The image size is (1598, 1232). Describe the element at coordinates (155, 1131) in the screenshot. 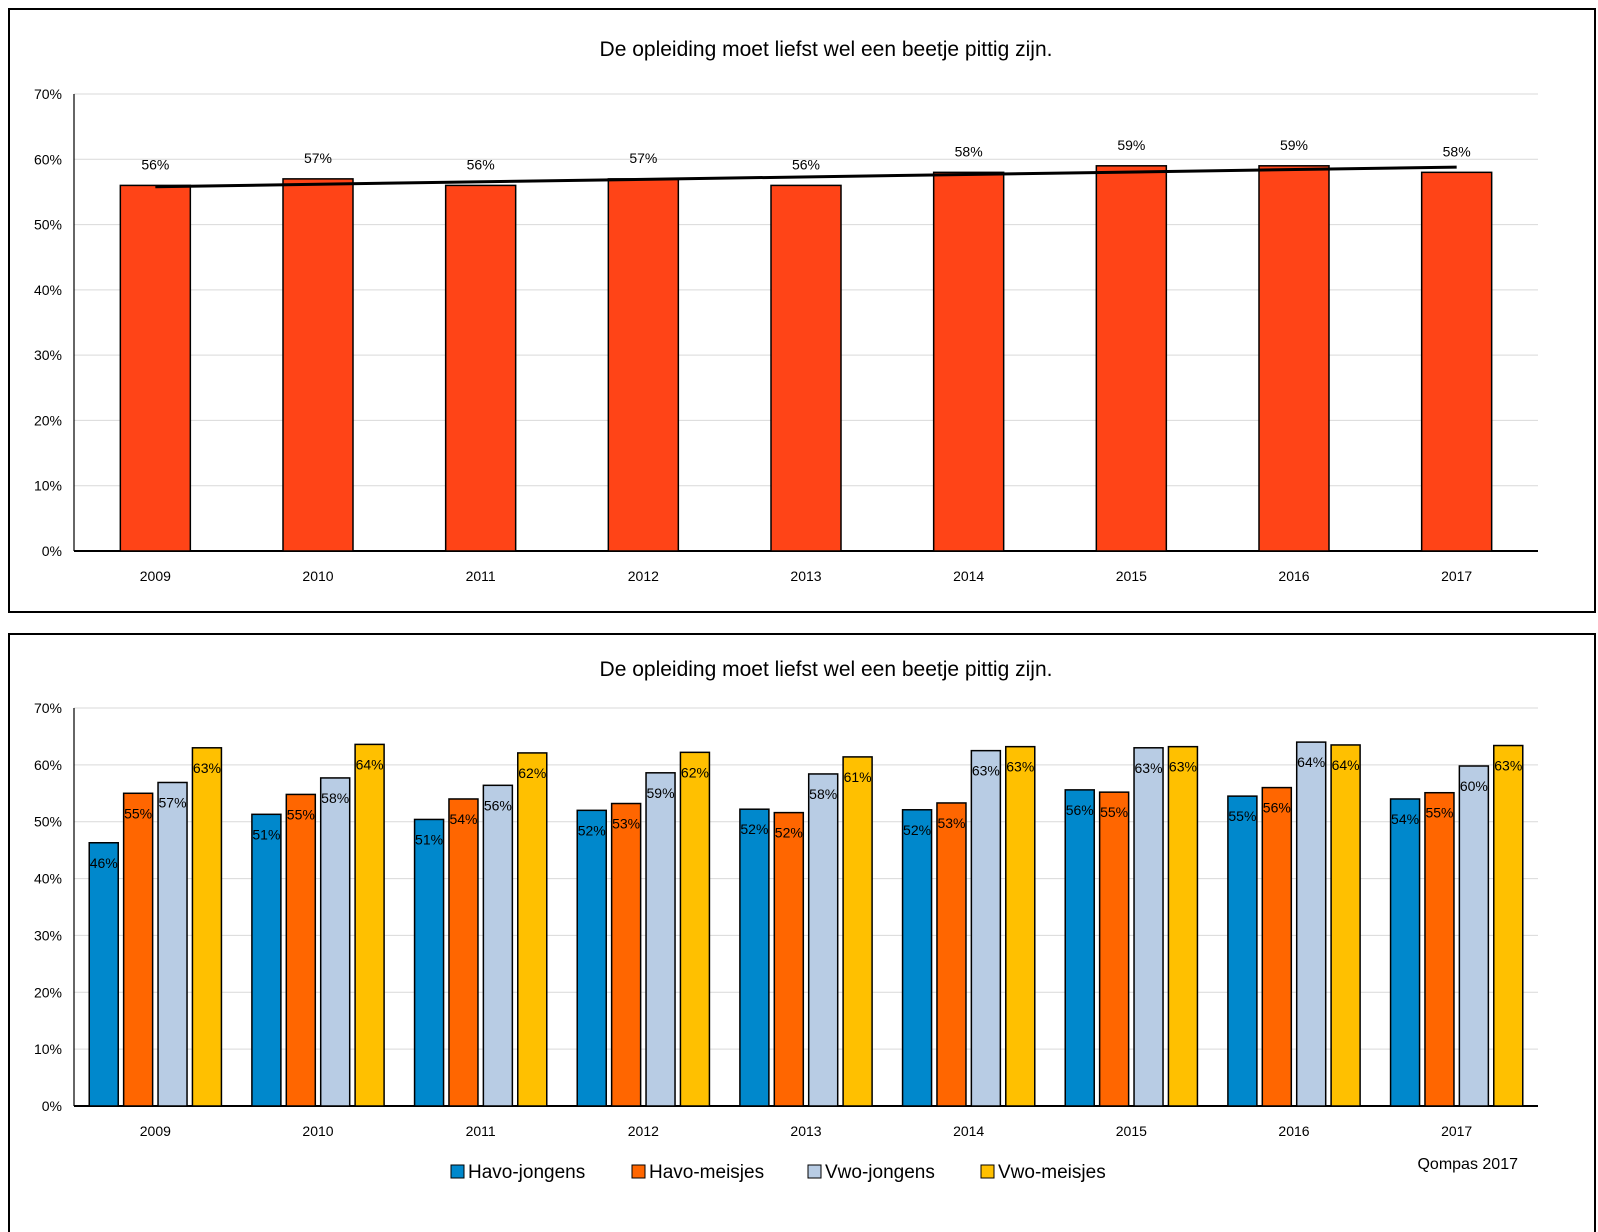

I see `x-tick-label: 2009` at that location.